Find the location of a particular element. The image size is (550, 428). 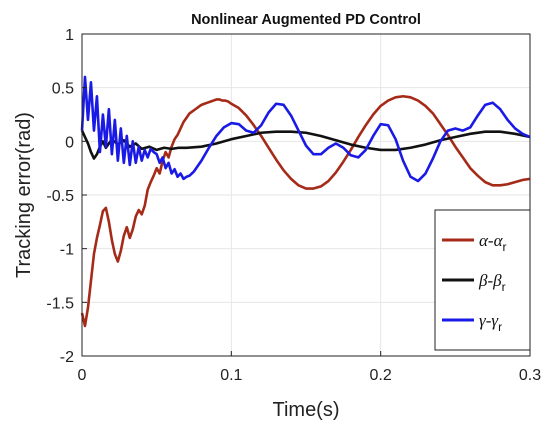

x-tick-label: 0 is located at coordinates (82, 375).